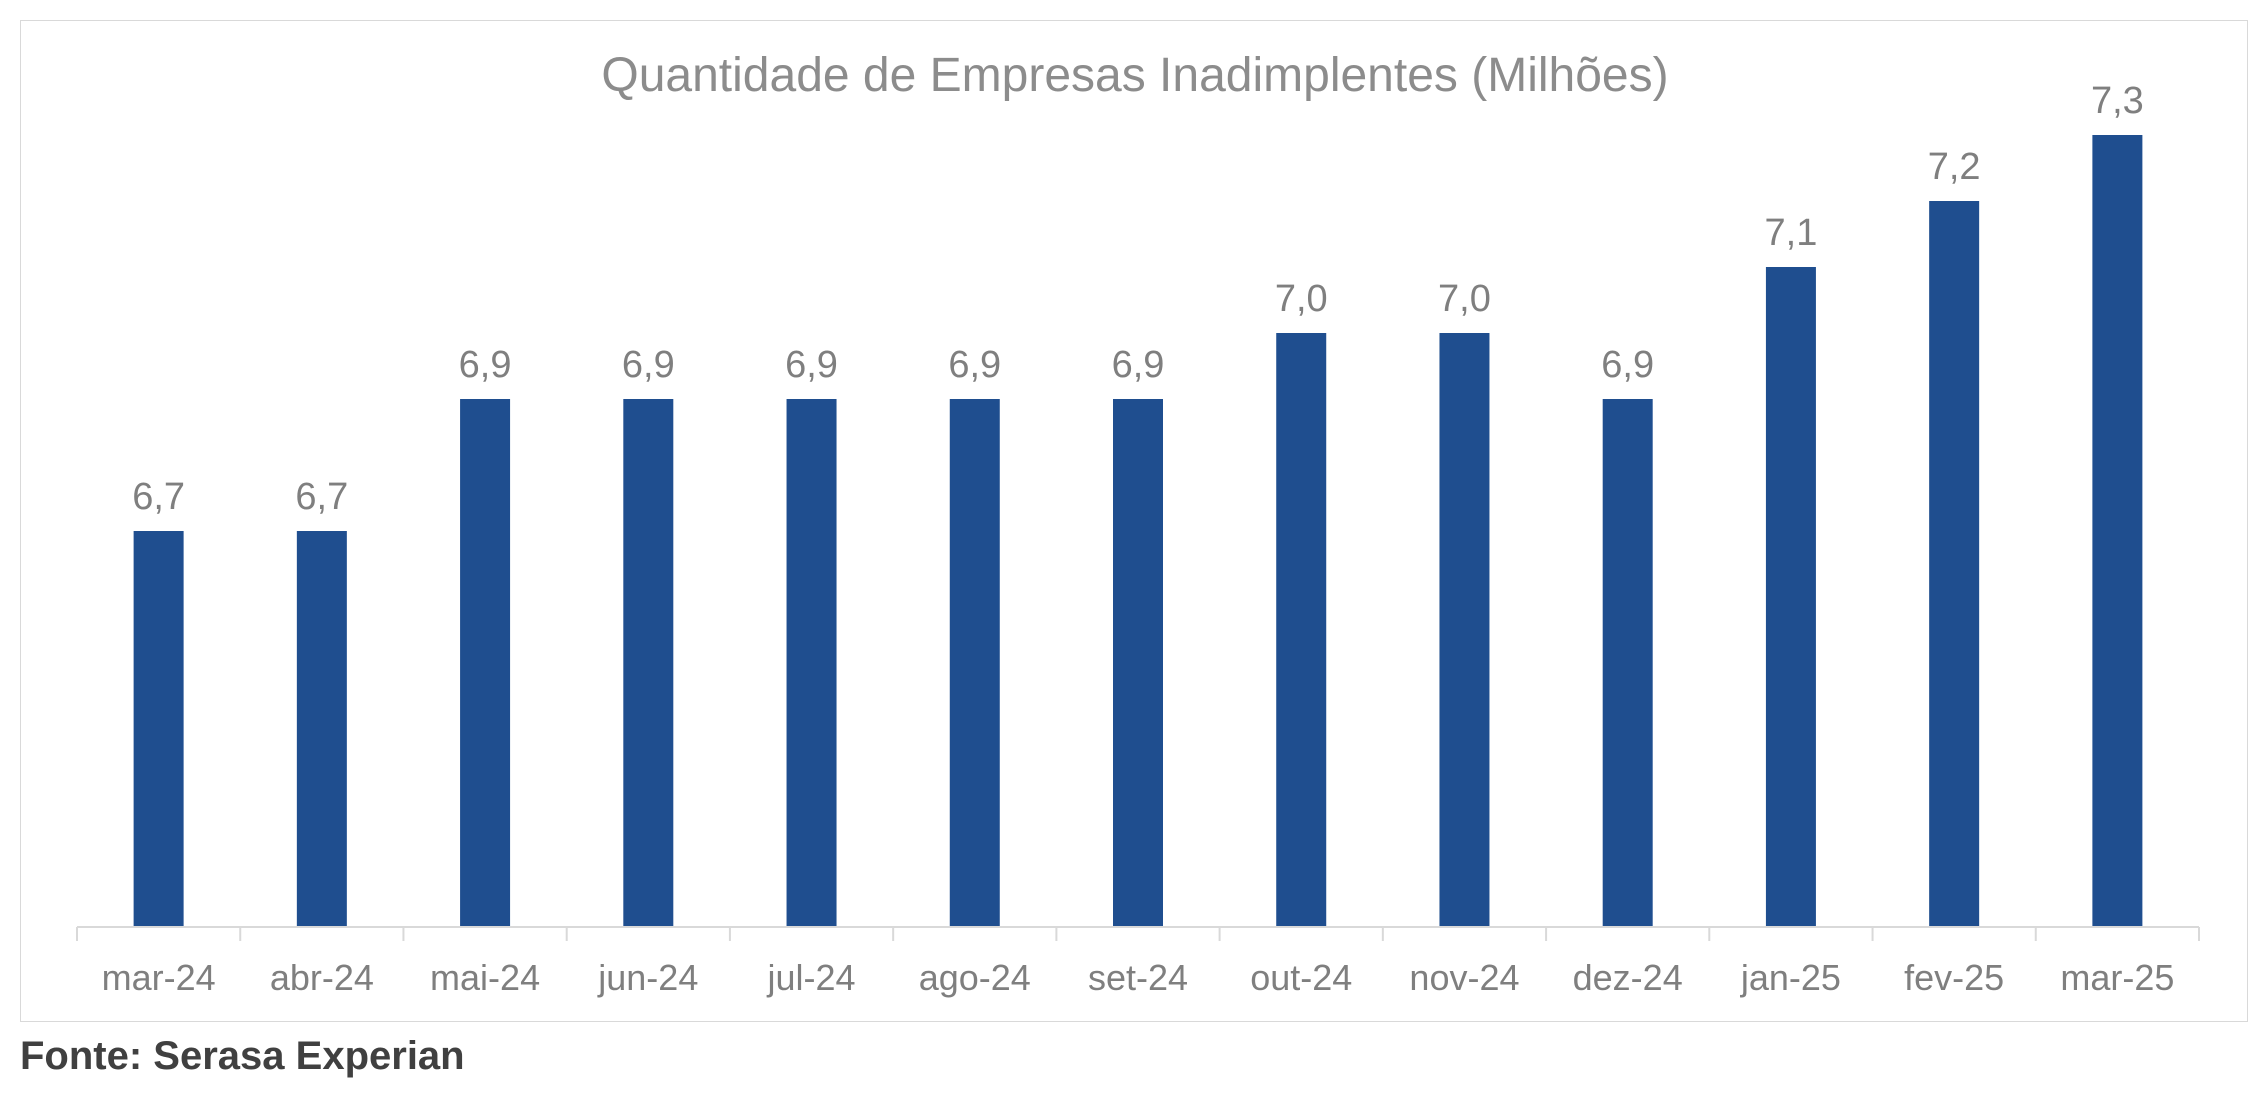 Image resolution: width=2266 pixels, height=1104 pixels. Describe the element at coordinates (2117, 977) in the screenshot. I see `category-label-mar-25: mar-25` at that location.